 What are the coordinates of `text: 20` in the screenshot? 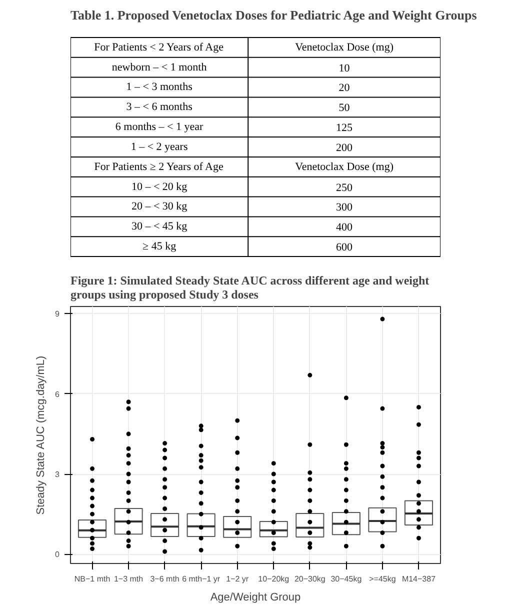 It's located at (344, 88).